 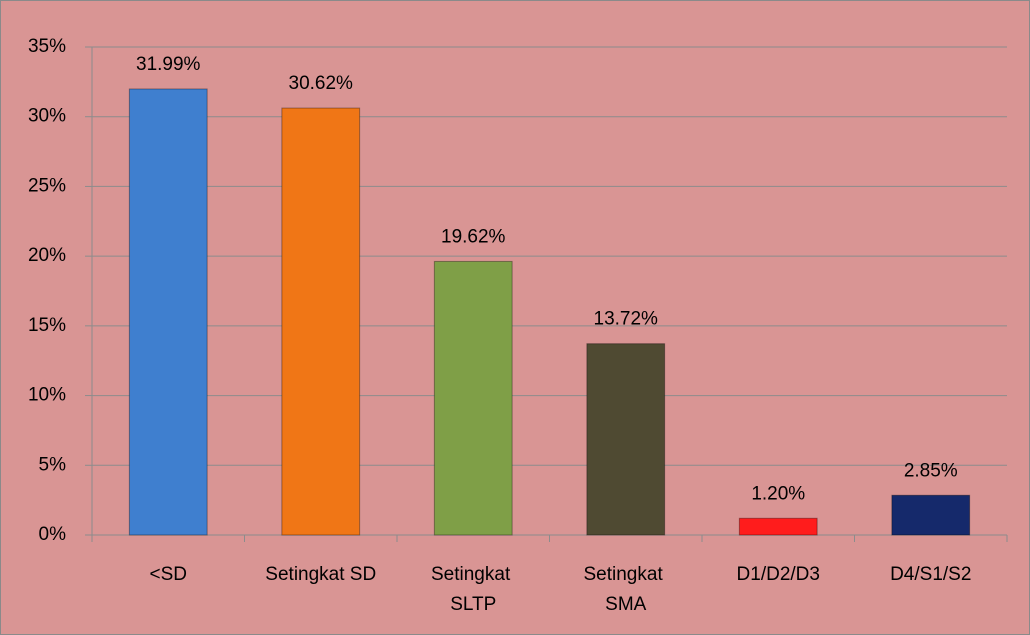 I want to click on data-label: 2.85%, so click(x=931, y=470).